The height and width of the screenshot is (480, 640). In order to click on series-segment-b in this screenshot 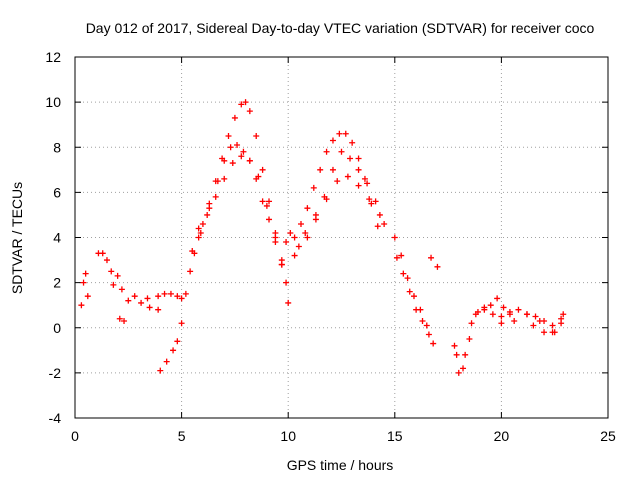, I will do `click(106, 269)`.